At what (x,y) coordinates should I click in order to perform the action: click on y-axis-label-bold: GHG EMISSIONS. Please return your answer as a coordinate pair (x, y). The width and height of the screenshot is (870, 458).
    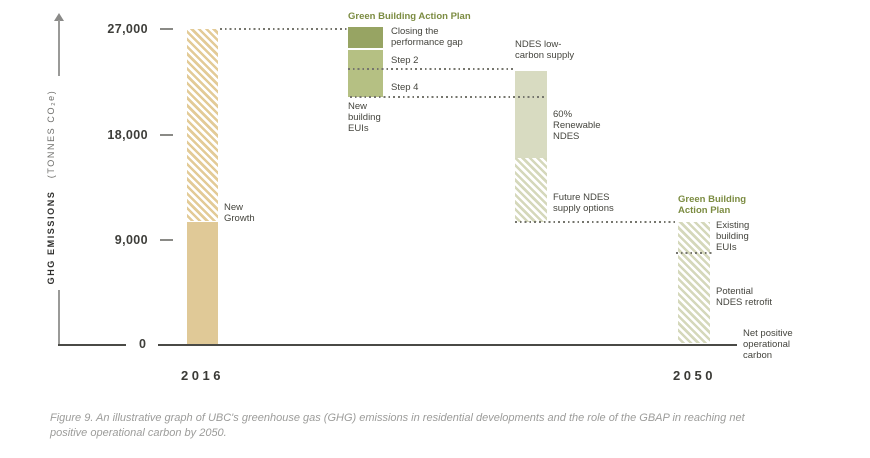
    Looking at the image, I should click on (51, 237).